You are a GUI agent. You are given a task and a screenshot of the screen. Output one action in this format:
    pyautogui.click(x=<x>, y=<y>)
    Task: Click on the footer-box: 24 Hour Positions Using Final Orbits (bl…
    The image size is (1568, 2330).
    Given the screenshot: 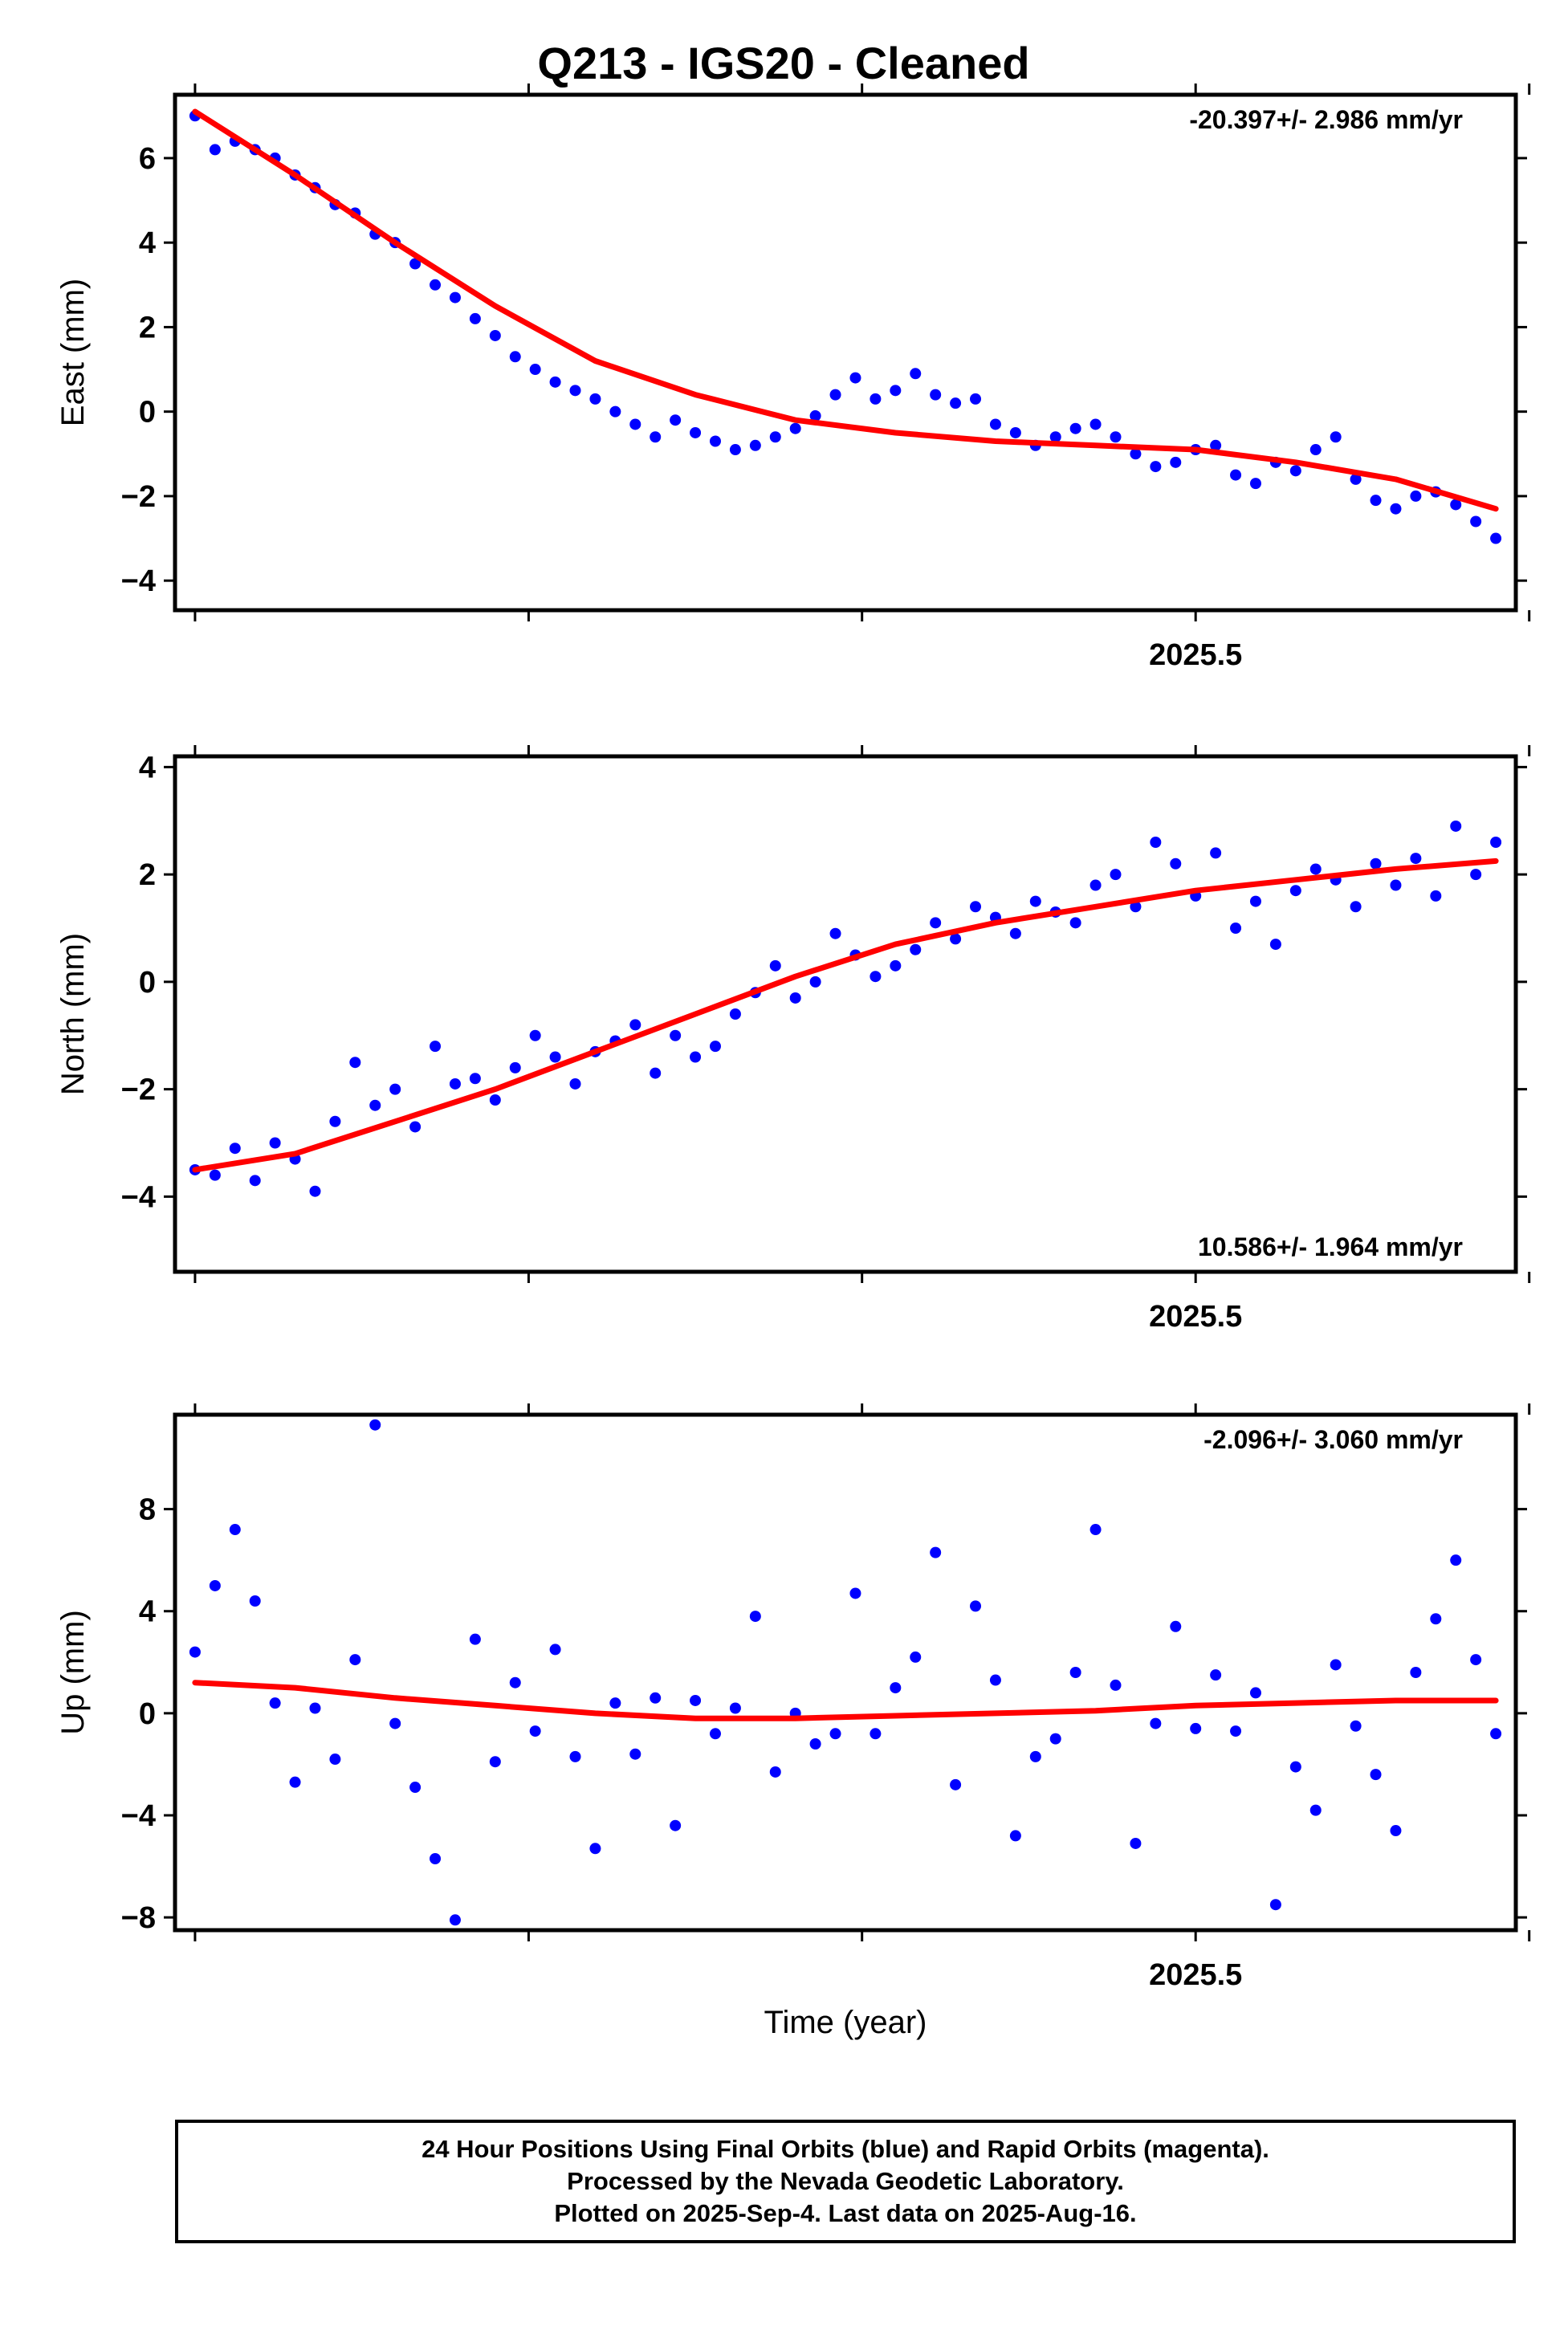 What is the action you would take?
    pyautogui.click(x=845, y=2181)
    